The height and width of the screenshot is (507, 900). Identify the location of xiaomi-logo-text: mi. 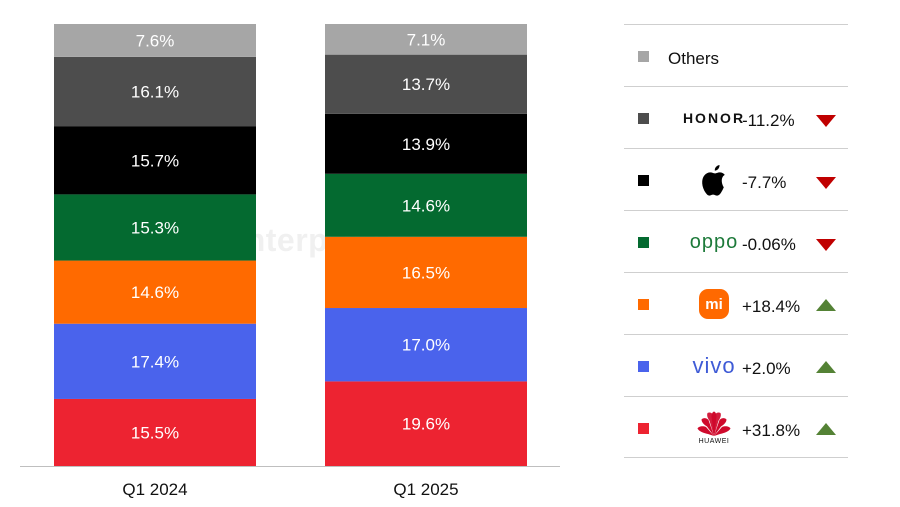
(714, 304).